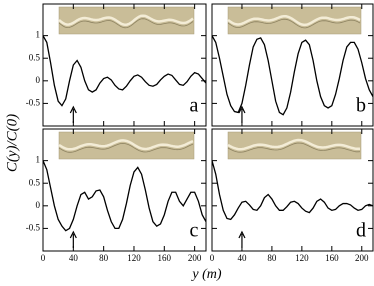  Describe the element at coordinates (194, 231) in the screenshot. I see `panel-label: c` at that location.